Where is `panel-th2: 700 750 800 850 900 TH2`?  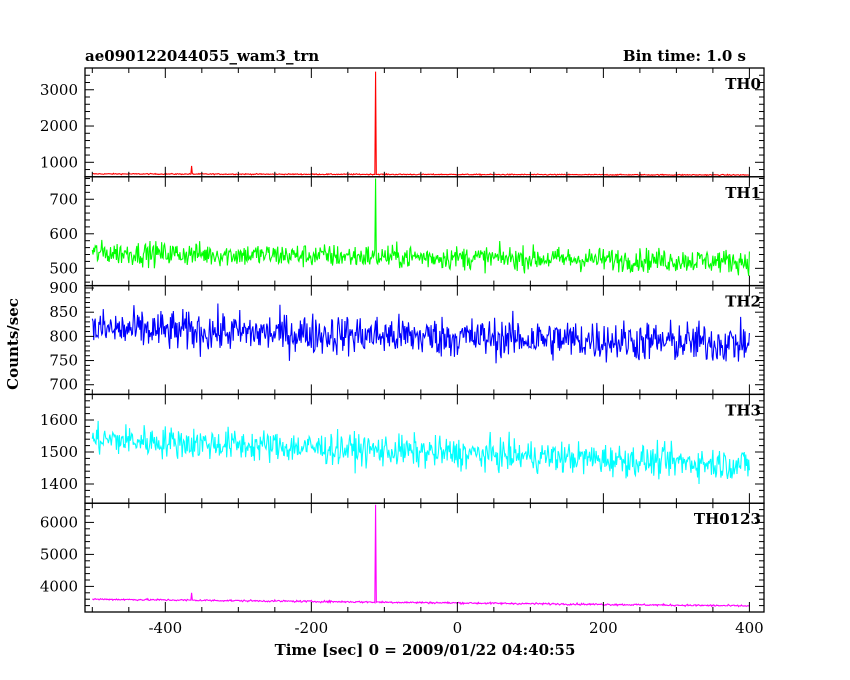 panel-th2: 700 750 800 850 900 TH2 is located at coordinates (407, 337).